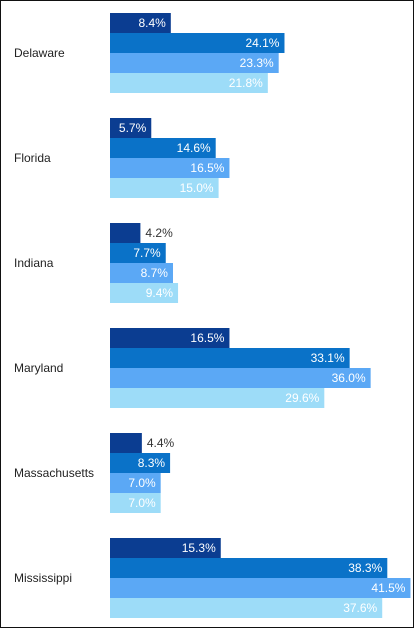 Image resolution: width=414 pixels, height=628 pixels. Describe the element at coordinates (32, 158) in the screenshot. I see `category-label-florida: Florida` at that location.